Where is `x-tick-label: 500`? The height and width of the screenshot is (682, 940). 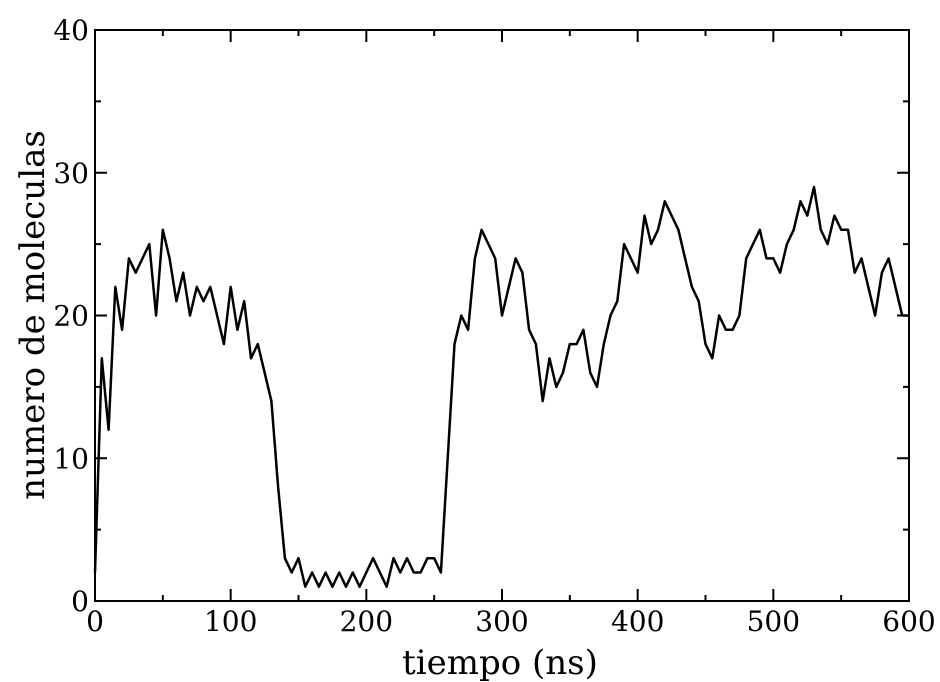 x-tick-label: 500 is located at coordinates (773, 621).